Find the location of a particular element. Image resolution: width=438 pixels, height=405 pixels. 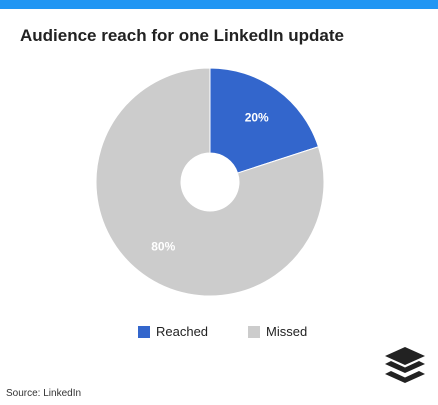

legend-swatch-reached is located at coordinates (144, 331).